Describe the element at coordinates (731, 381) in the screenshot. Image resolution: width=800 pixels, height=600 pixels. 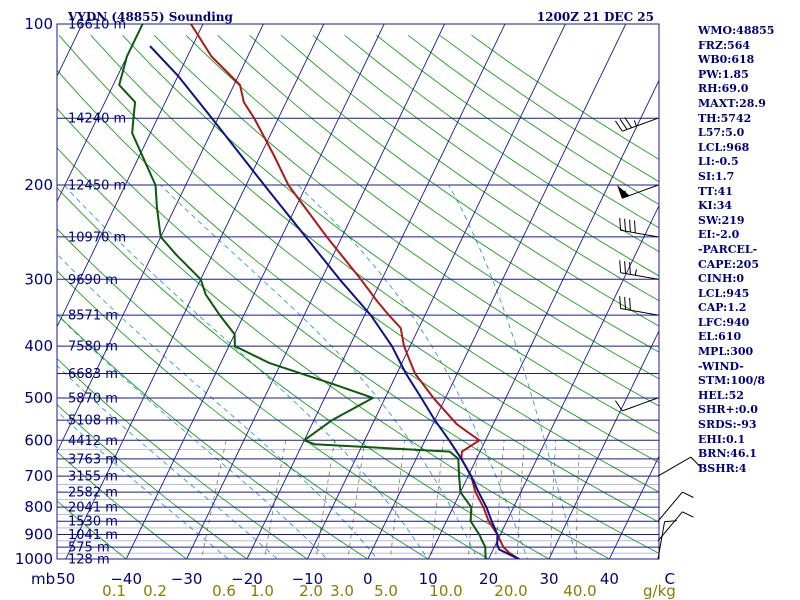
I see `stat-item: STM:100/8` at that location.